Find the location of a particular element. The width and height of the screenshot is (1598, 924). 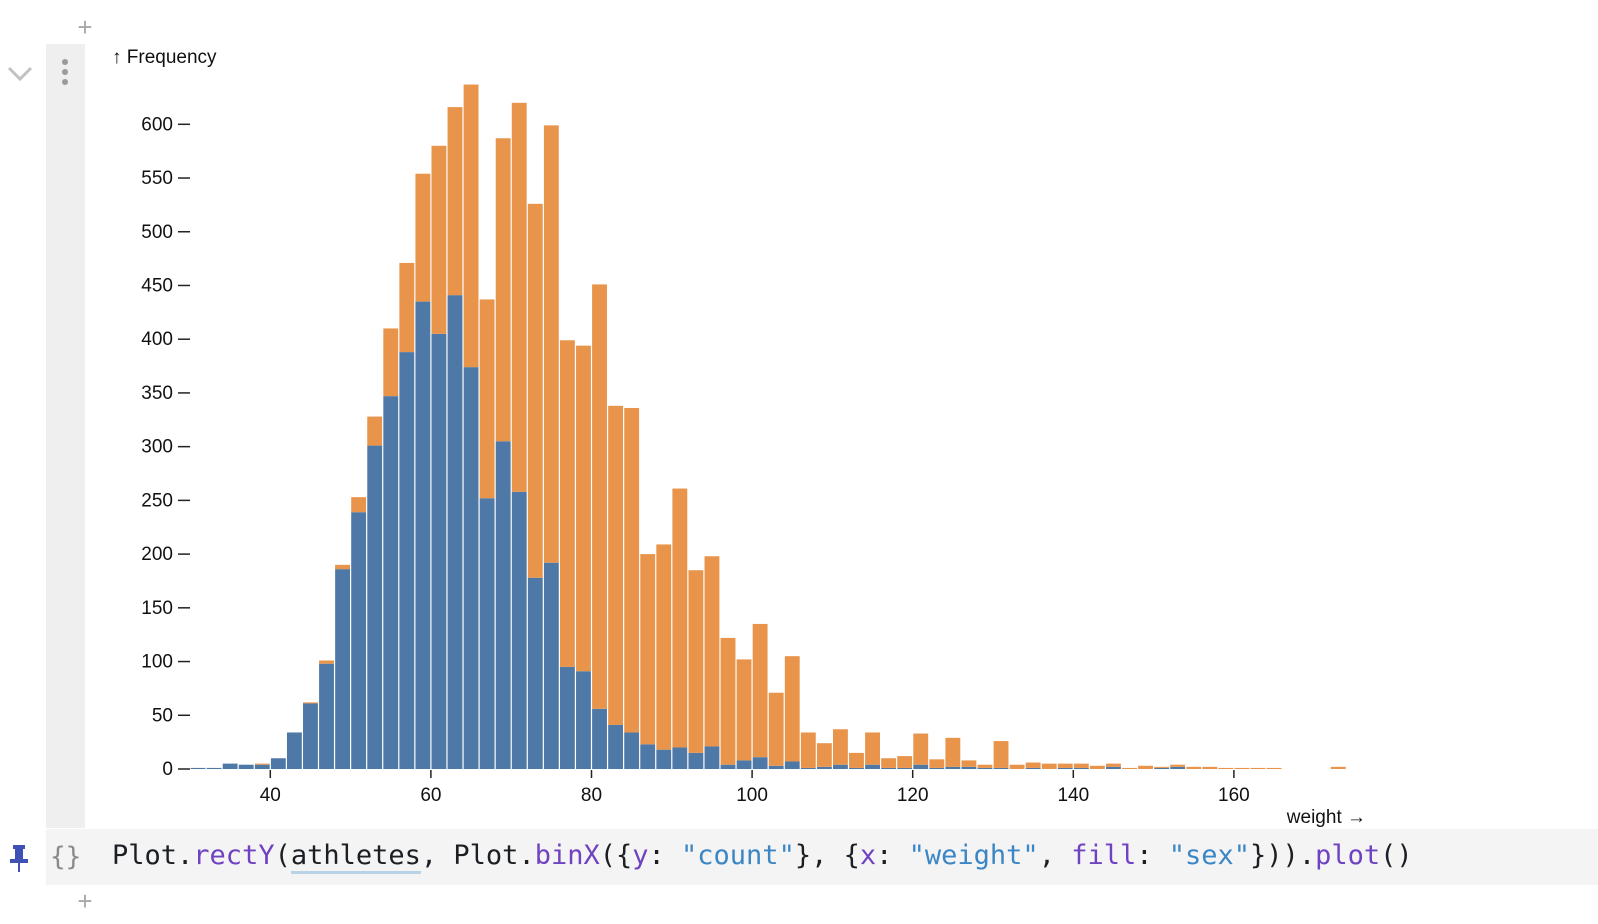

add-cell-above-plus-icon: + is located at coordinates (85, 27).